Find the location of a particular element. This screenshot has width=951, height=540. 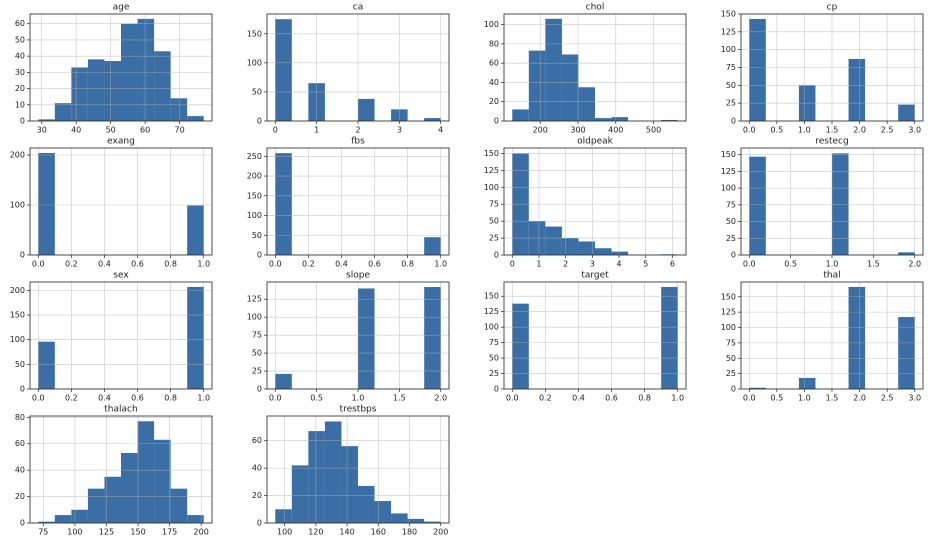

x-tick-label: 0.2 is located at coordinates (71, 398).